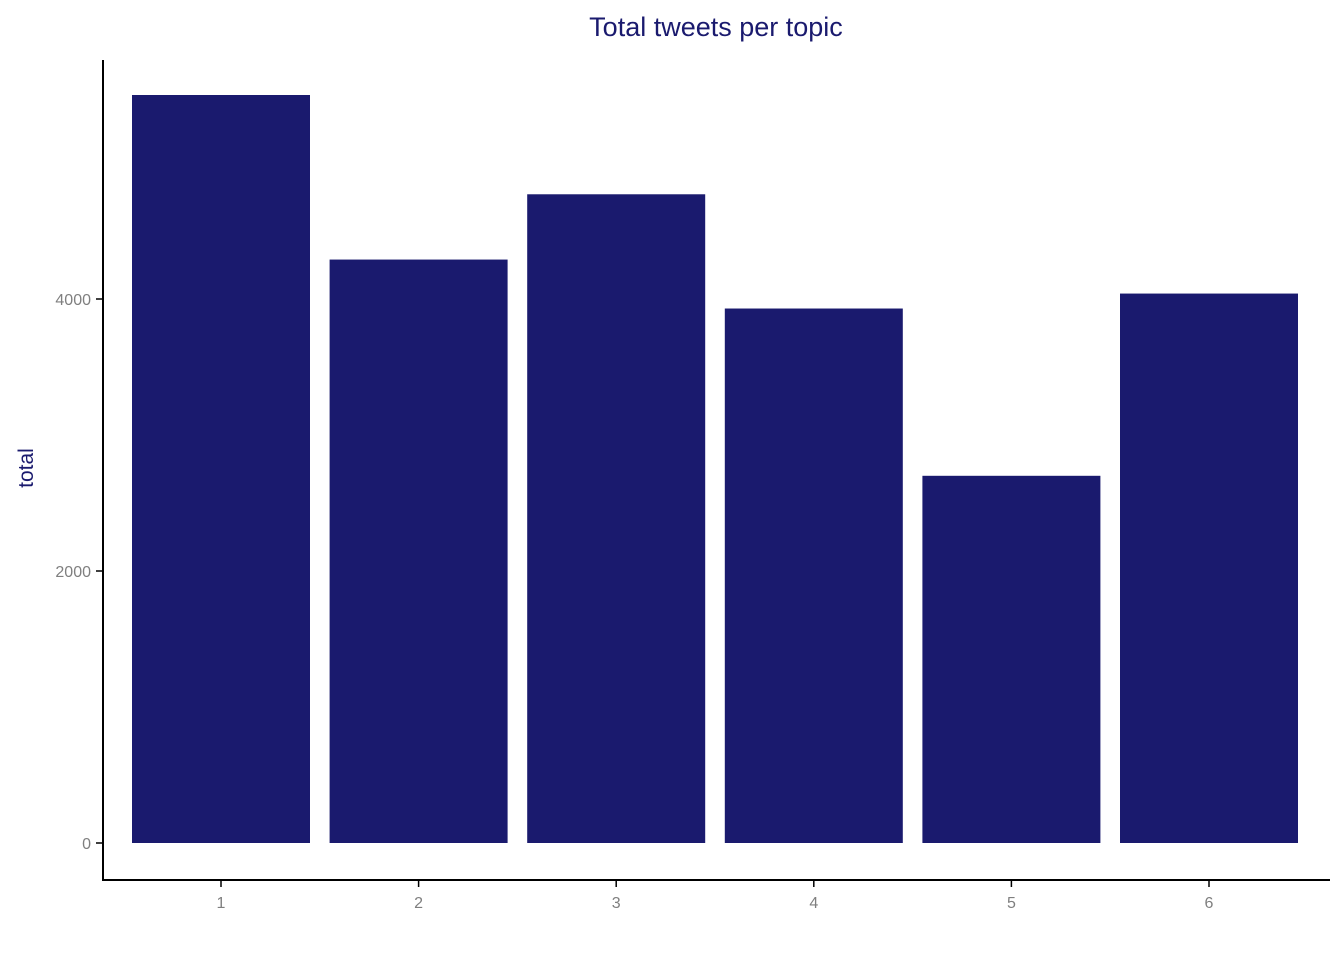 This screenshot has height=960, width=1344. I want to click on y-tick-label: 2000, so click(73, 572).